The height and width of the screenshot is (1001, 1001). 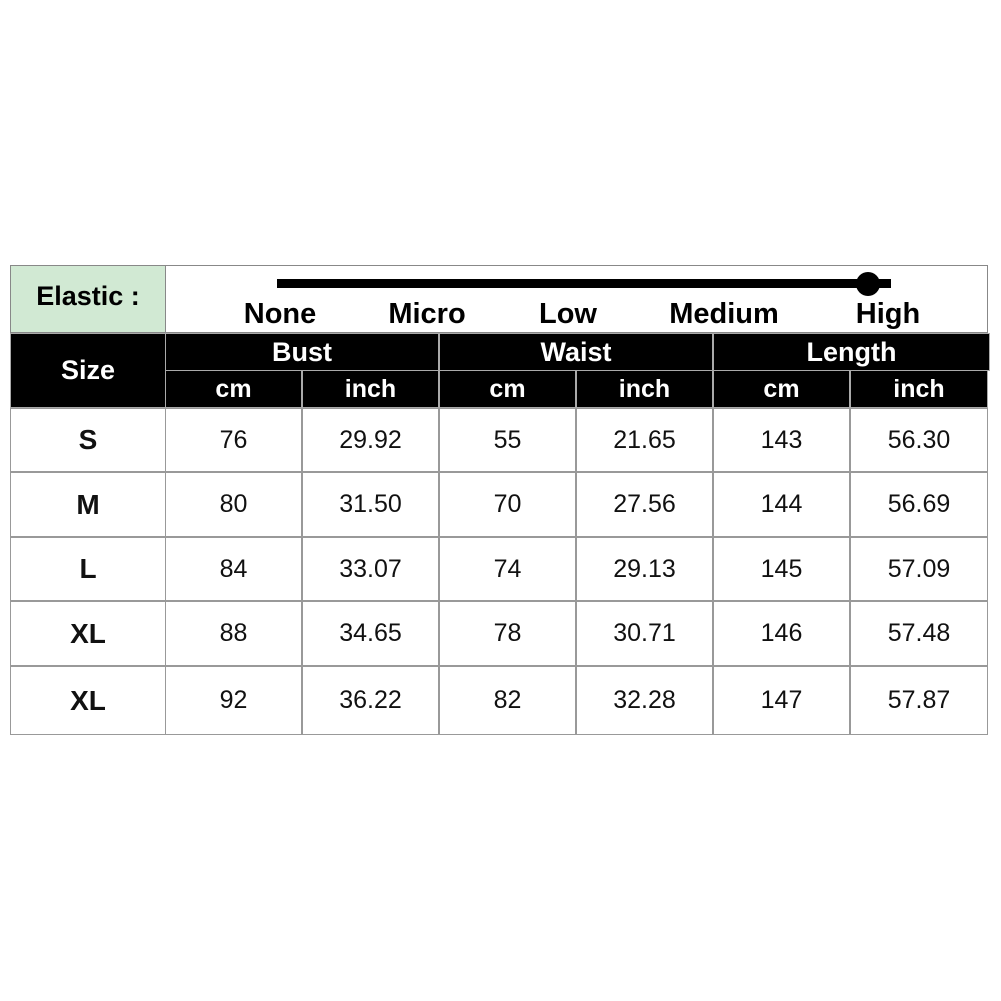 What do you see at coordinates (851, 352) in the screenshot?
I see `header-length: Length` at bounding box center [851, 352].